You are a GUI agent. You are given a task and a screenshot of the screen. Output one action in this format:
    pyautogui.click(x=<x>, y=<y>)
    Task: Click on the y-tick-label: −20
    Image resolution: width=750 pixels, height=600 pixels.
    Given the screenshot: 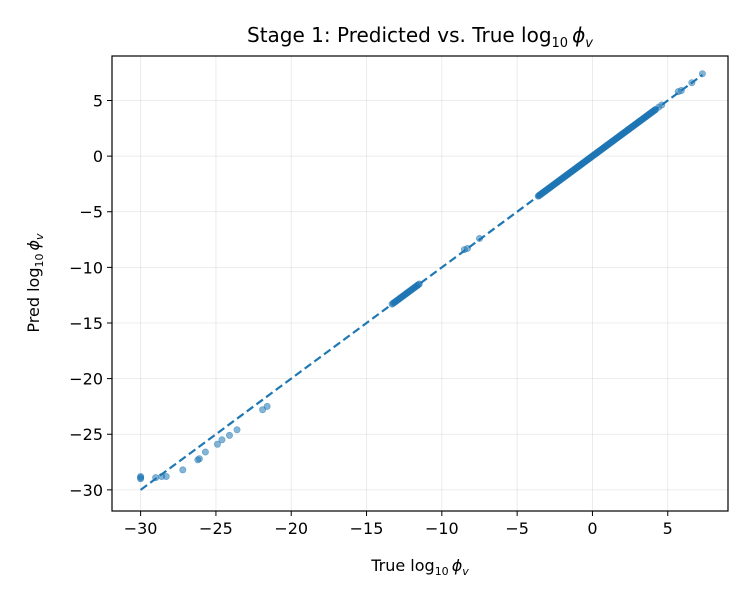 What is the action you would take?
    pyautogui.click(x=86, y=379)
    